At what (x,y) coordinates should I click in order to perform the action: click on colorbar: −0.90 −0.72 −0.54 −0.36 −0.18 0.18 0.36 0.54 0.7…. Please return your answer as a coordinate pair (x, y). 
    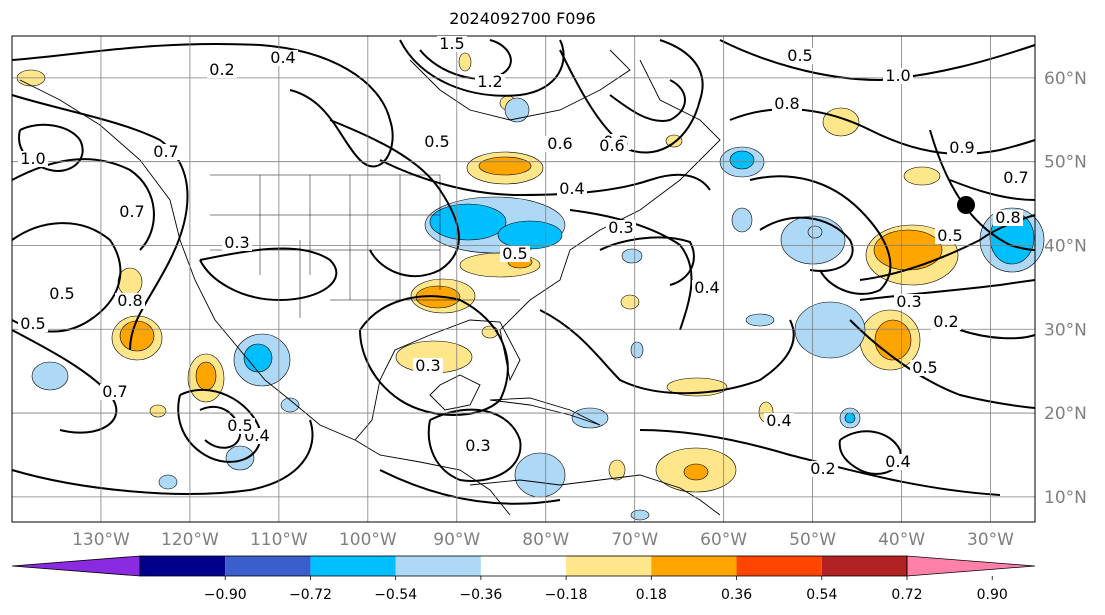
    Looking at the image, I should click on (523, 579).